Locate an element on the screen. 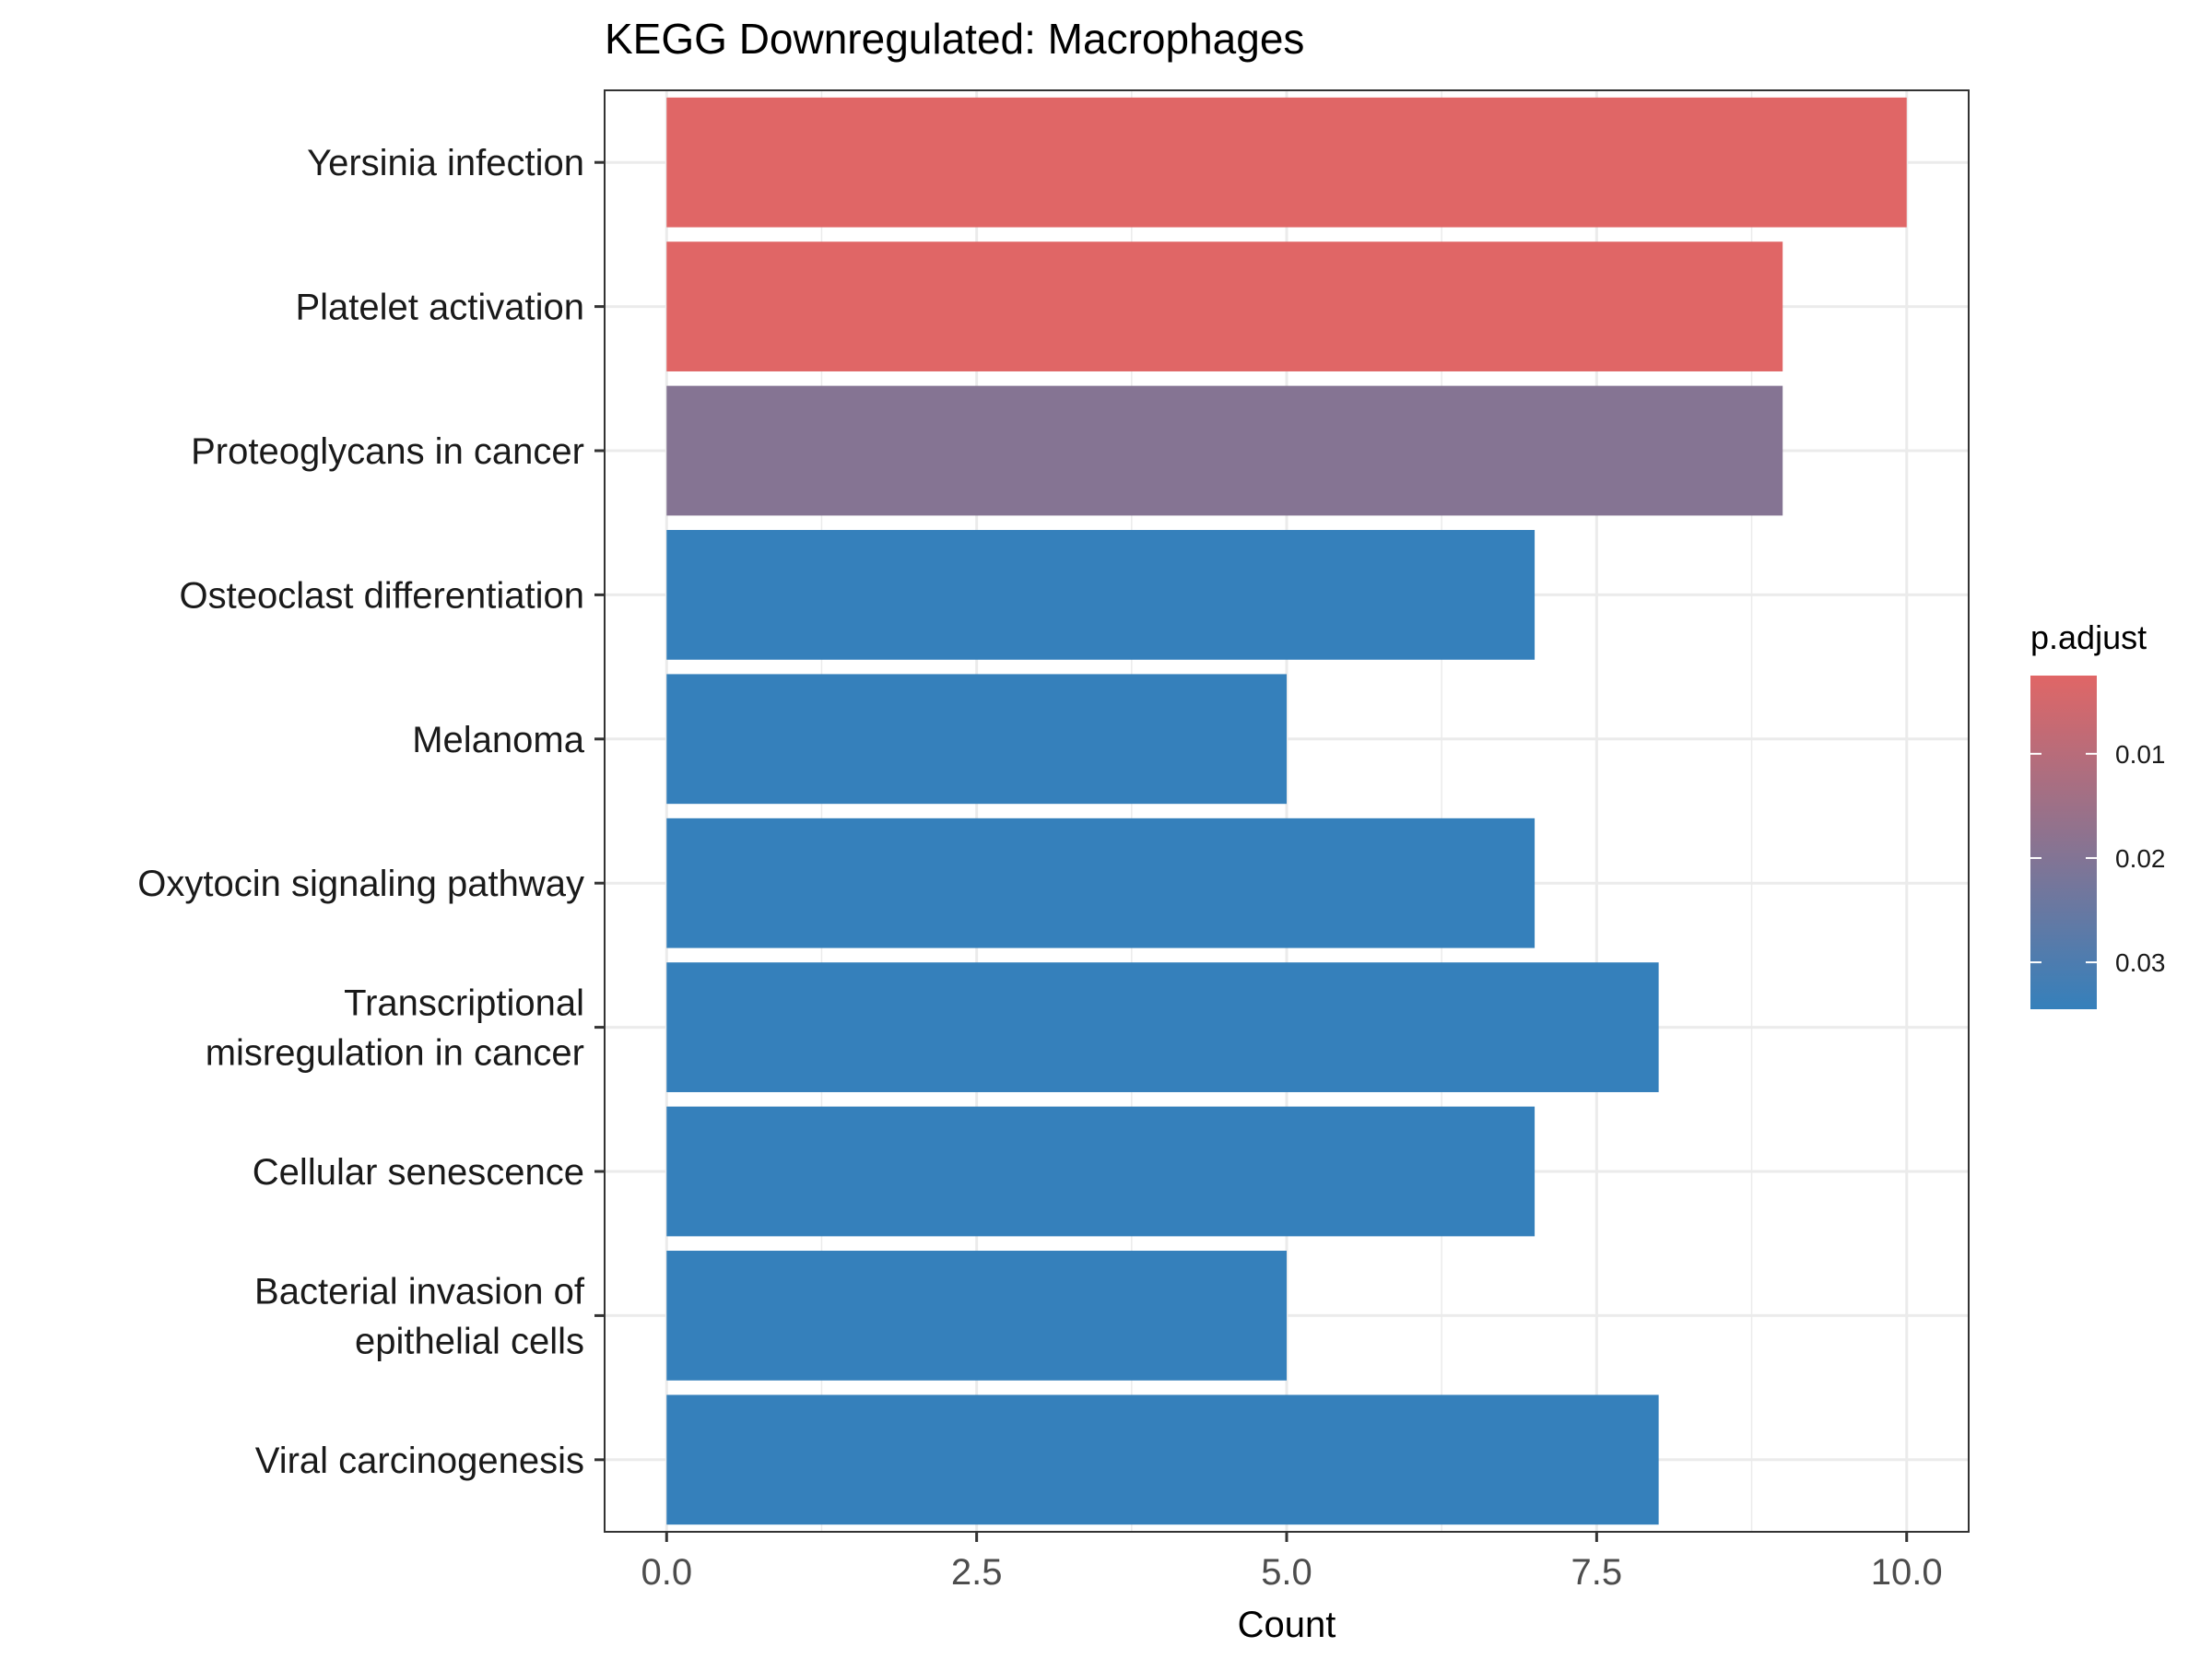 This screenshot has width=2212, height=1659. y-tick-label: Bacterial invasion of epithelial cells is located at coordinates (419, 1316).